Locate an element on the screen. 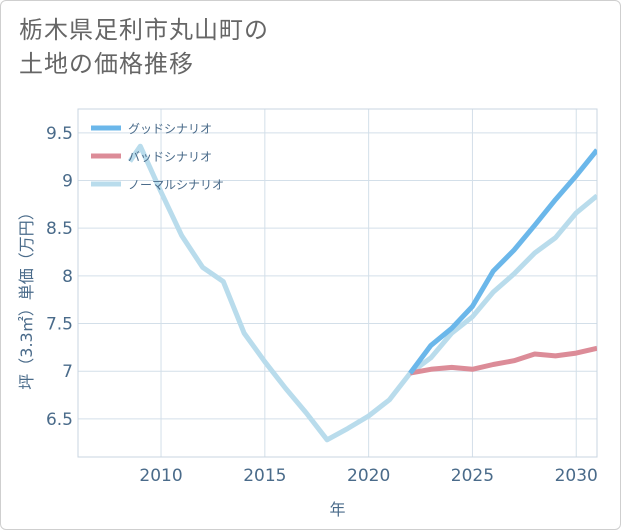 Image resolution: width=621 pixels, height=530 pixels. y-tick-label: 9 is located at coordinates (67, 182).